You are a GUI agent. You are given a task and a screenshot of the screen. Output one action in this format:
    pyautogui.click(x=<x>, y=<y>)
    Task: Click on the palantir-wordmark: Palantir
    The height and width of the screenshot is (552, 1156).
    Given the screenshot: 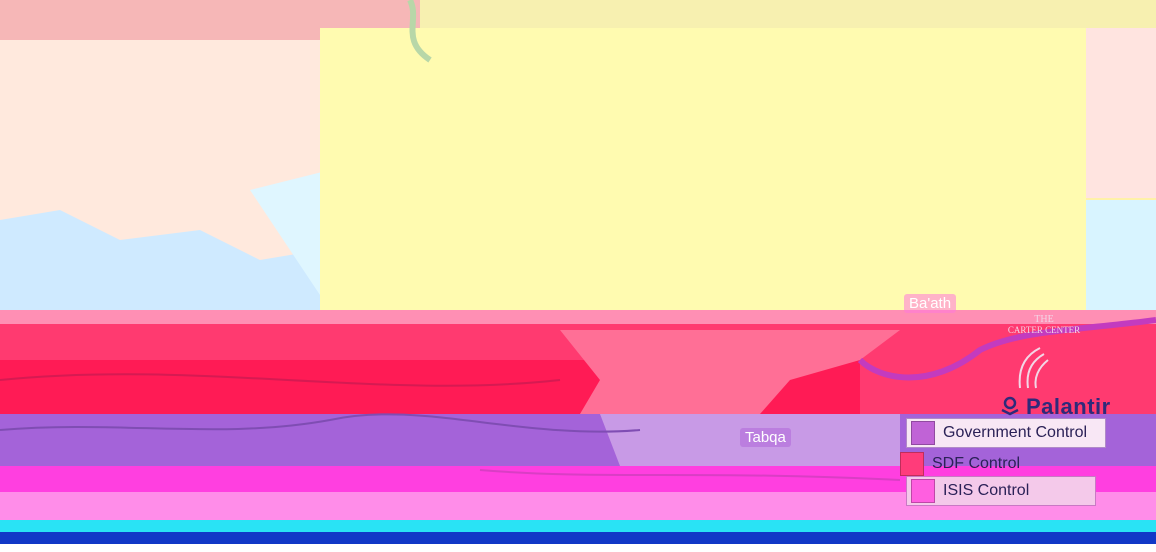 What is the action you would take?
    pyautogui.click(x=1068, y=406)
    